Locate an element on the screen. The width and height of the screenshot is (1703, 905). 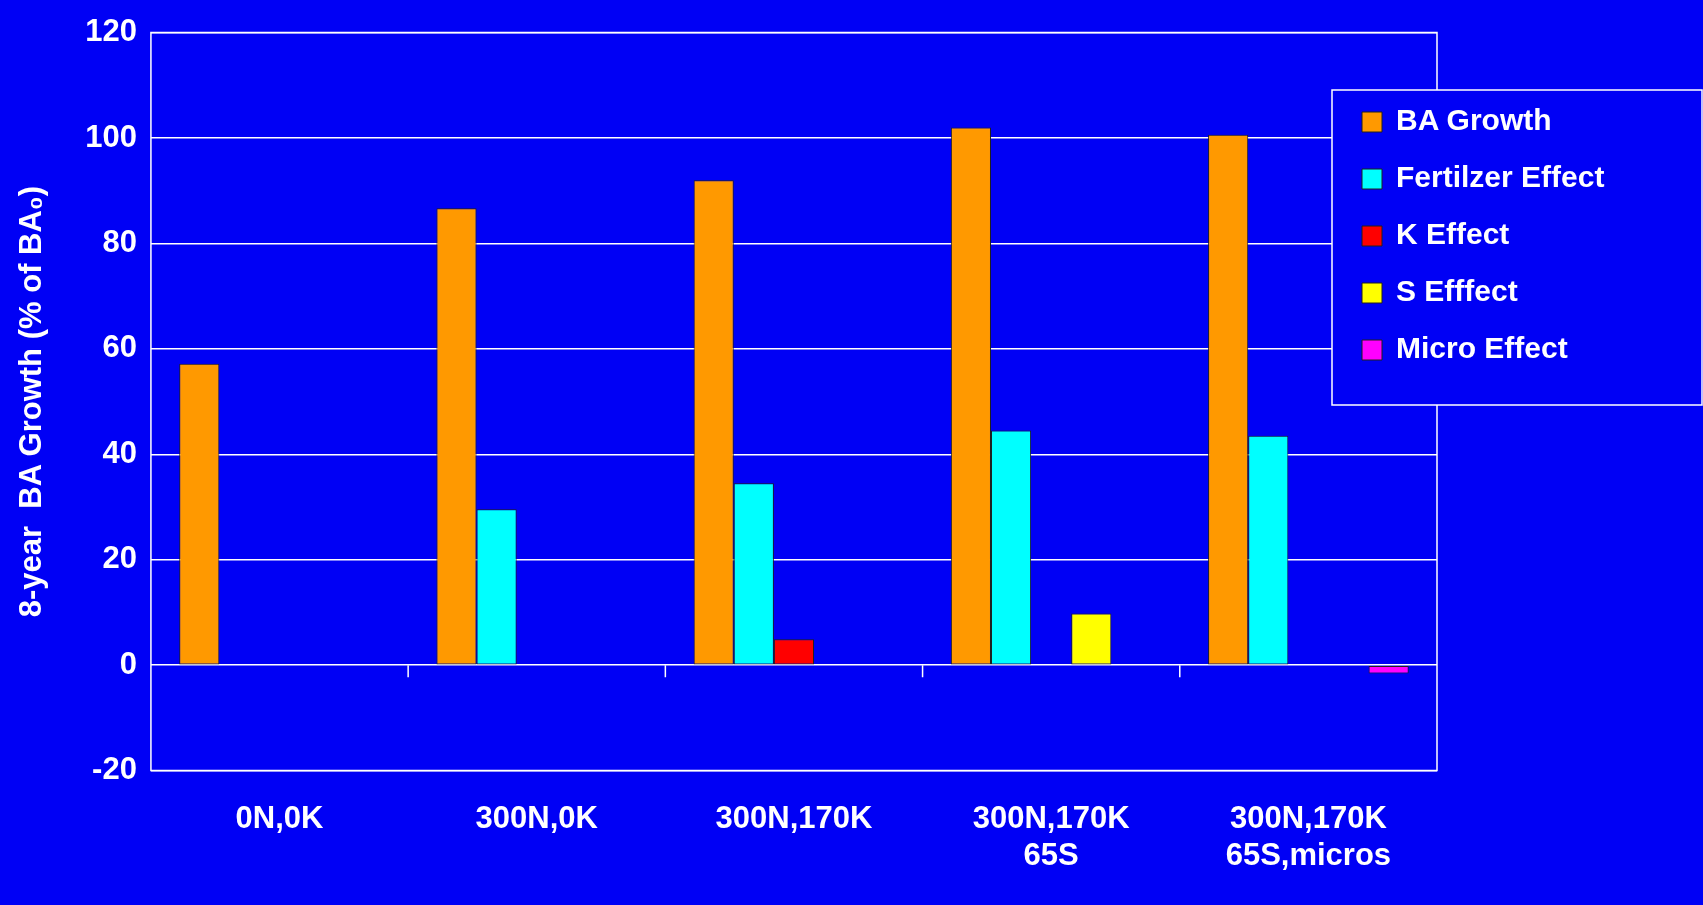
y-axis-title: 8-year BA Growth (% of BA₀) is located at coordinates (31, 401).